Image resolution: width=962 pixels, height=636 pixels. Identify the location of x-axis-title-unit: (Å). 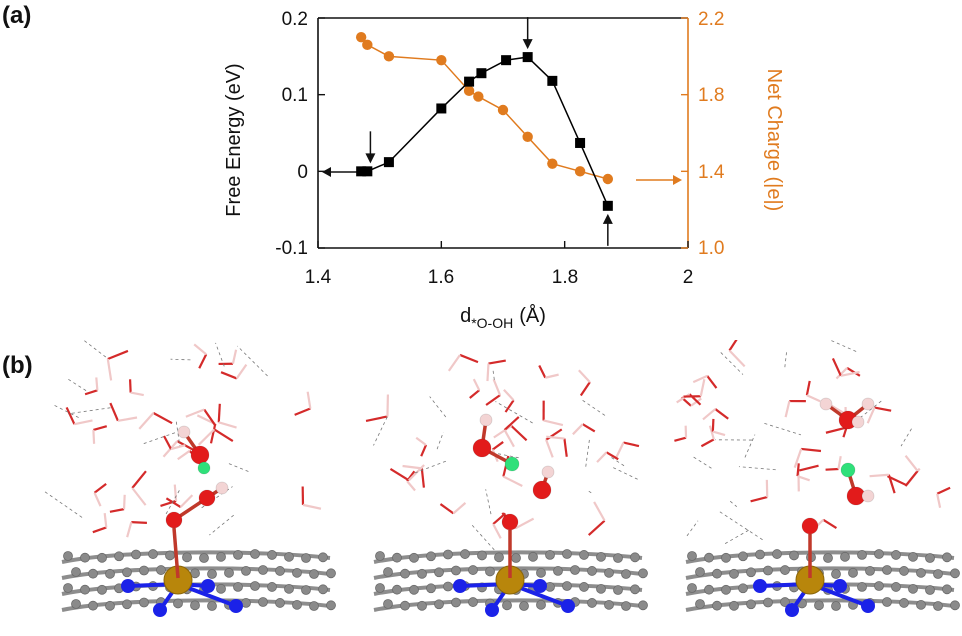
(532, 315).